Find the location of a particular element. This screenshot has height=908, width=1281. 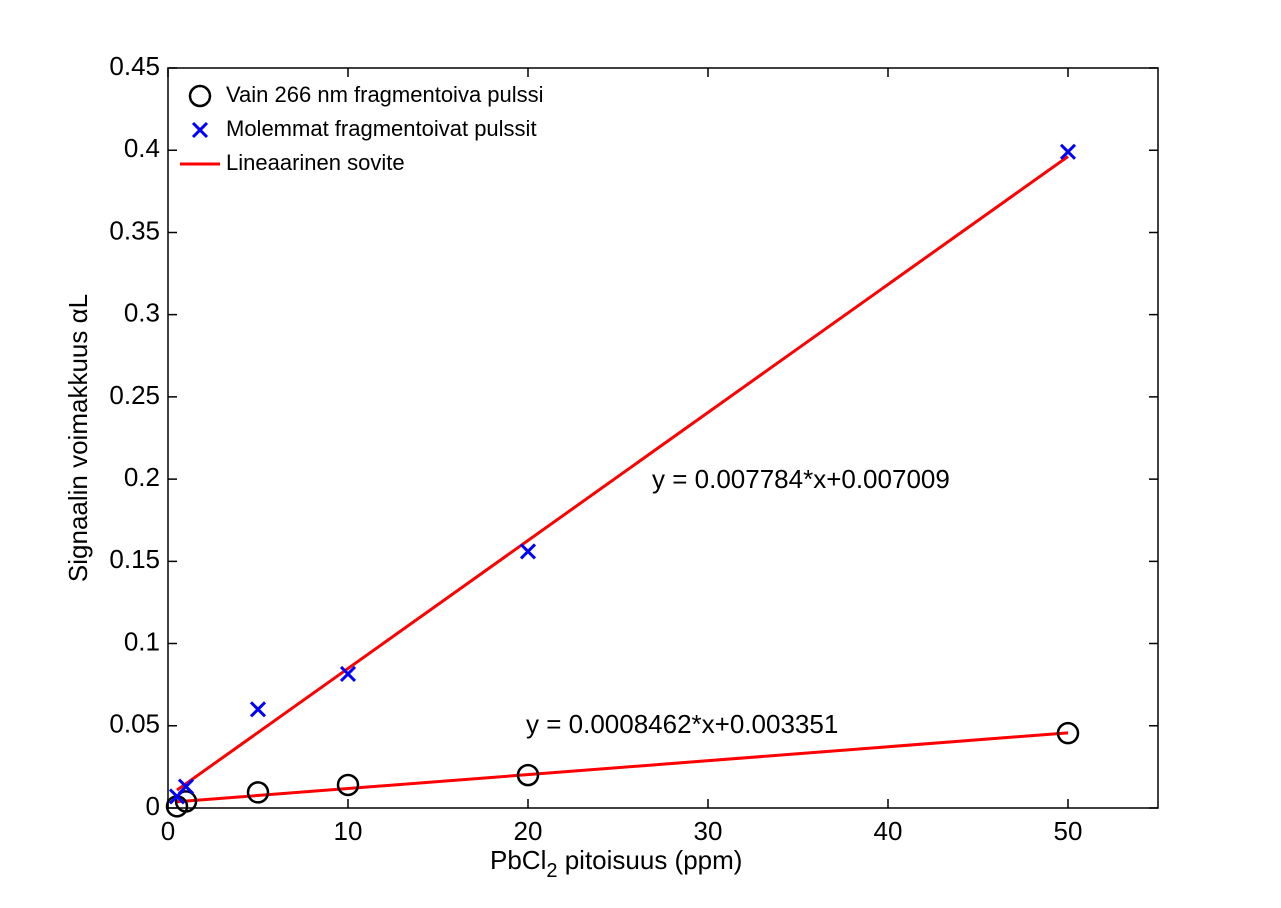

legend-label: Vain 266 nm fragmentoiva pulssi is located at coordinates (385, 94).